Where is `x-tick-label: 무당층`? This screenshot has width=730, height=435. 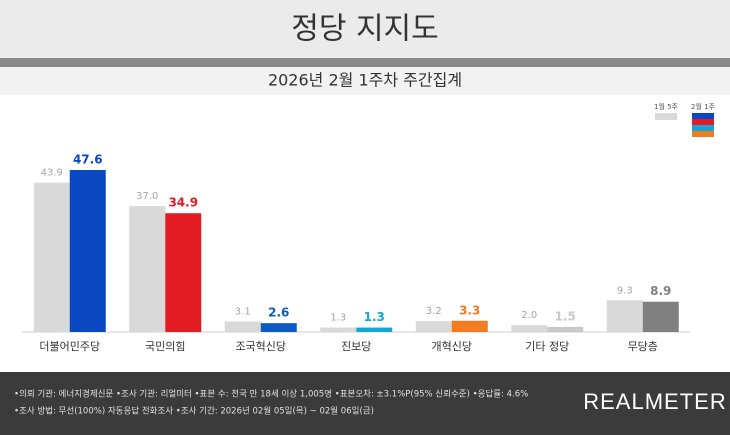
x-tick-label: 무당층 is located at coordinates (643, 346).